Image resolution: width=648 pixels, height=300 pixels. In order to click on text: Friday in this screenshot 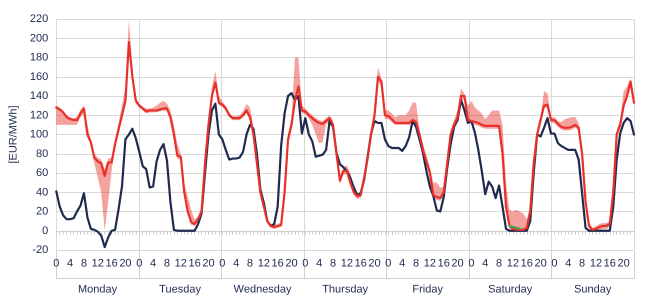, I will do `click(428, 290)`.